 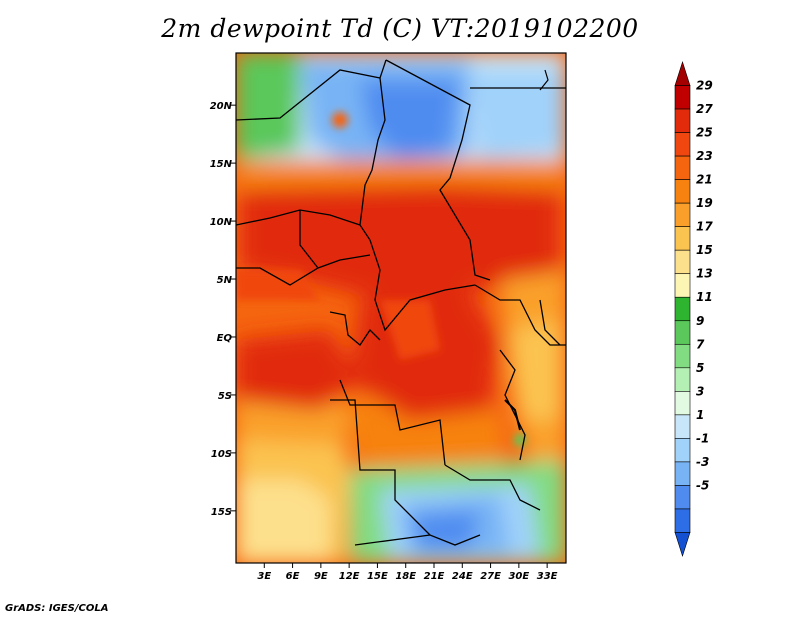 What do you see at coordinates (400, 28) in the screenshot?
I see `chart-title: 2m dewpoint Td (C) VT:2019102200` at bounding box center [400, 28].